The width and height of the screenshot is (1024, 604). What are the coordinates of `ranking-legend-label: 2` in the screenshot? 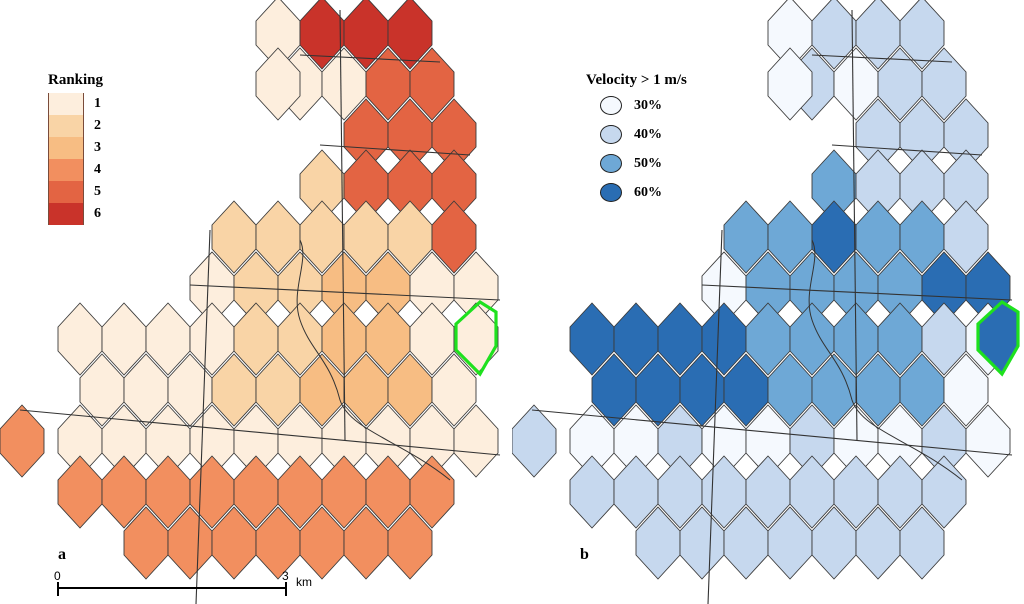 It's located at (97, 125).